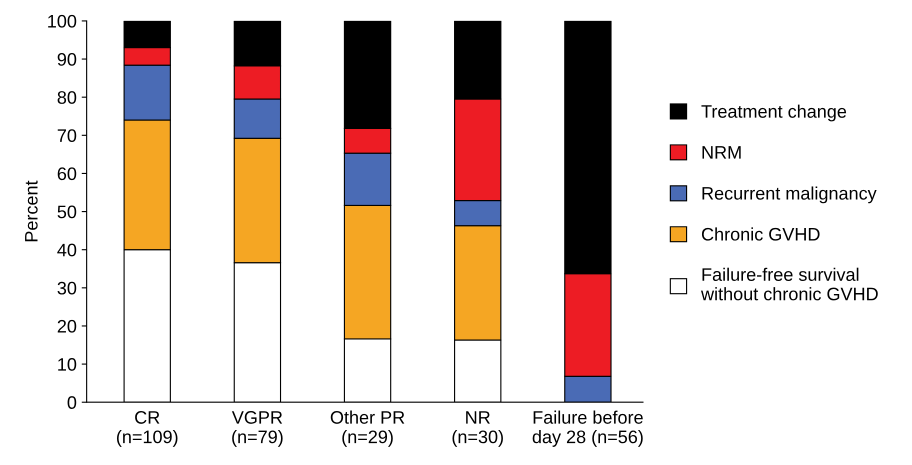 The image size is (912, 465). Describe the element at coordinates (257, 429) in the screenshot. I see `x-tick-label: VGPR (n=79)` at that location.